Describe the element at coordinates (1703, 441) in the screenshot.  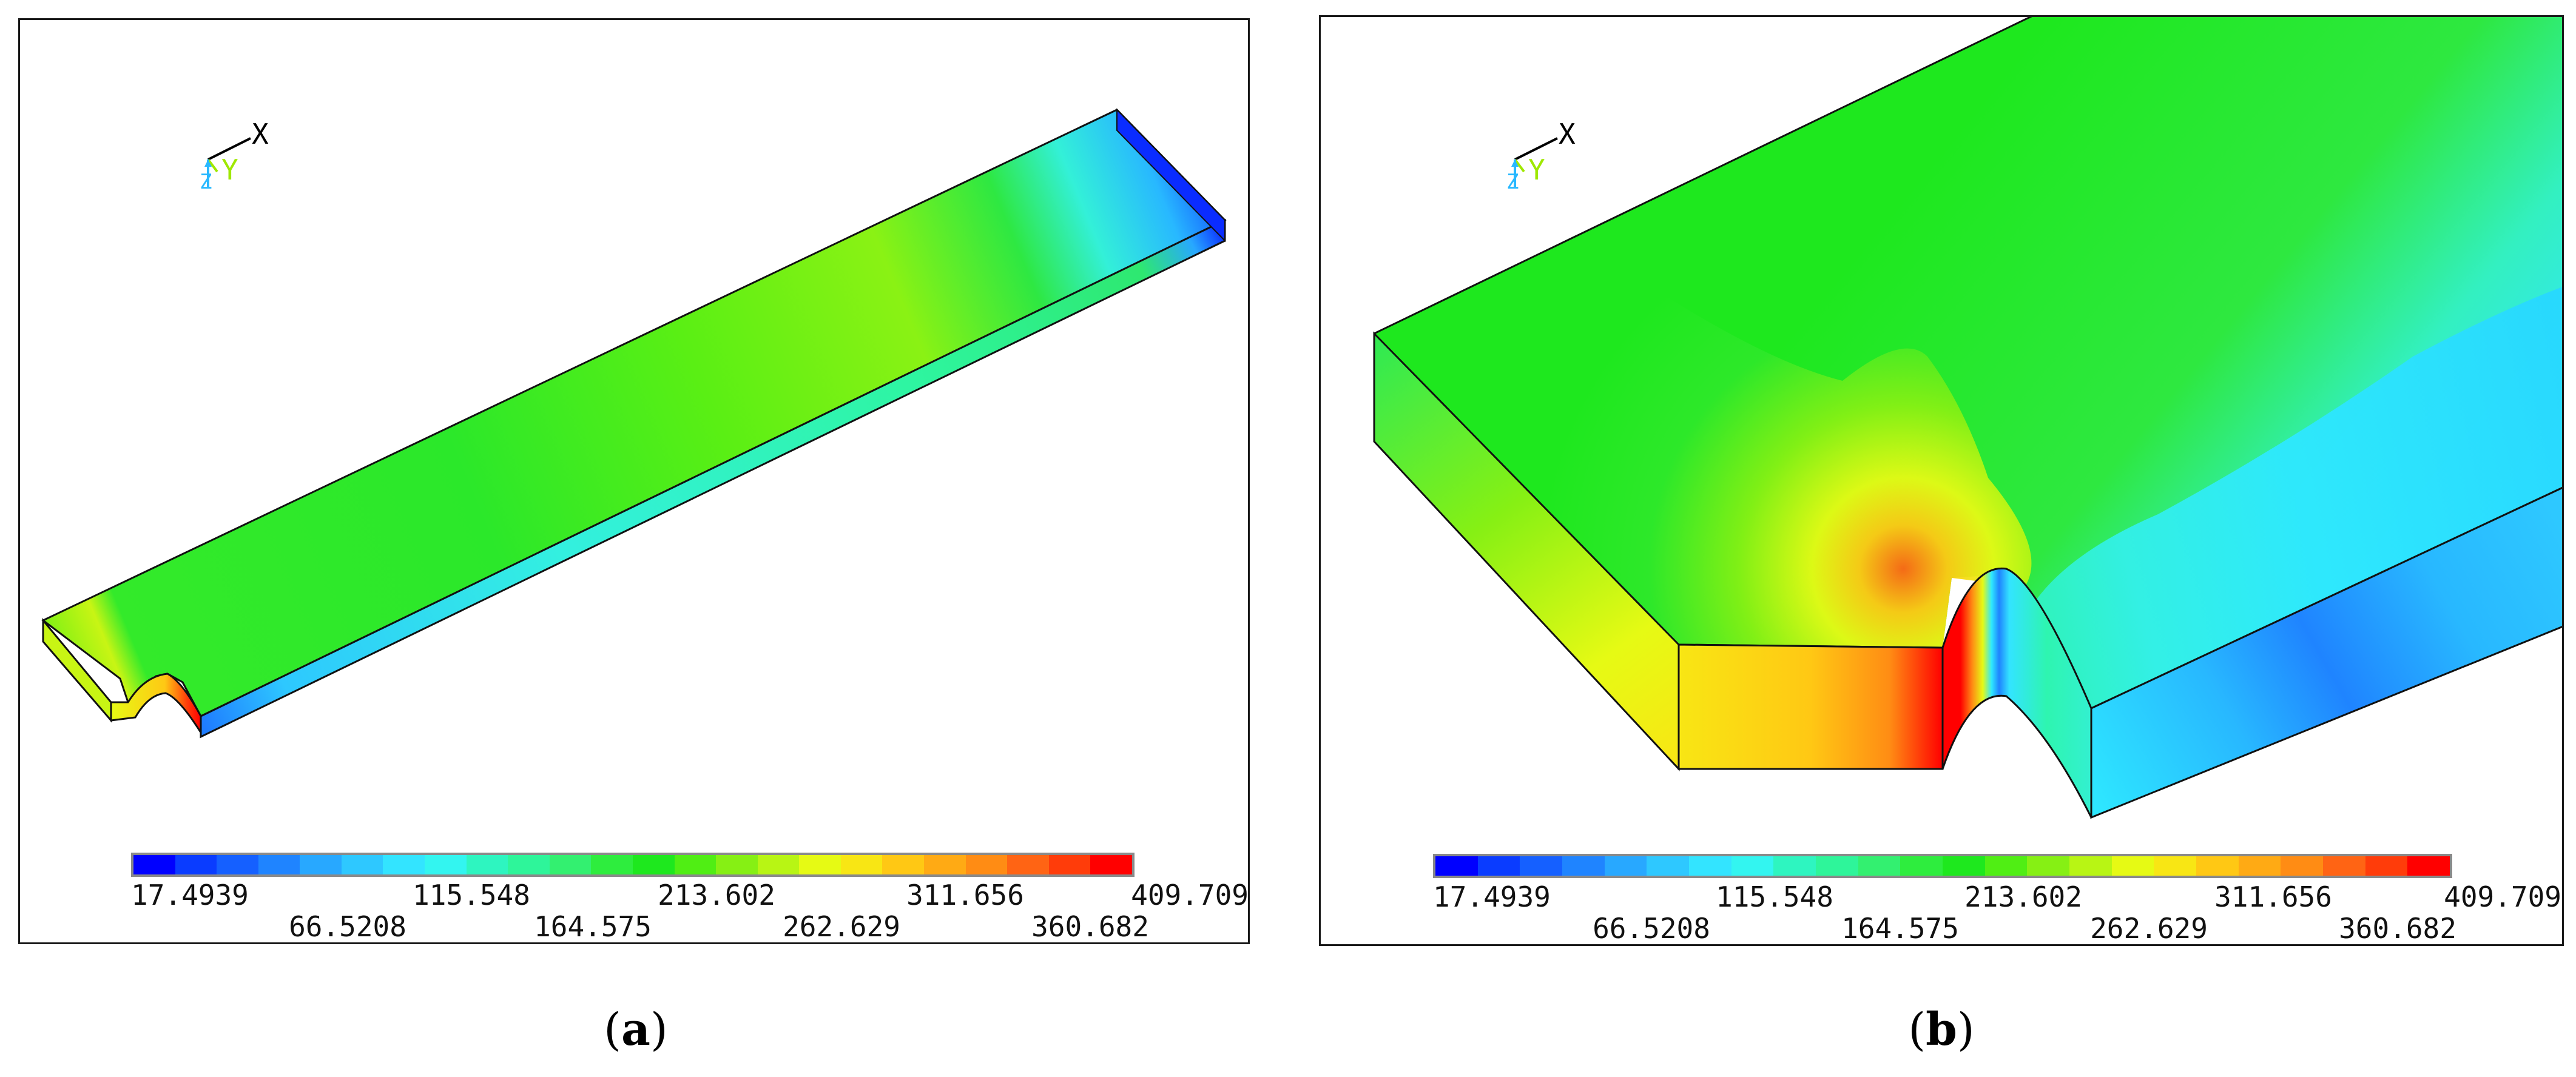
I see `stress-concentration-zone` at that location.